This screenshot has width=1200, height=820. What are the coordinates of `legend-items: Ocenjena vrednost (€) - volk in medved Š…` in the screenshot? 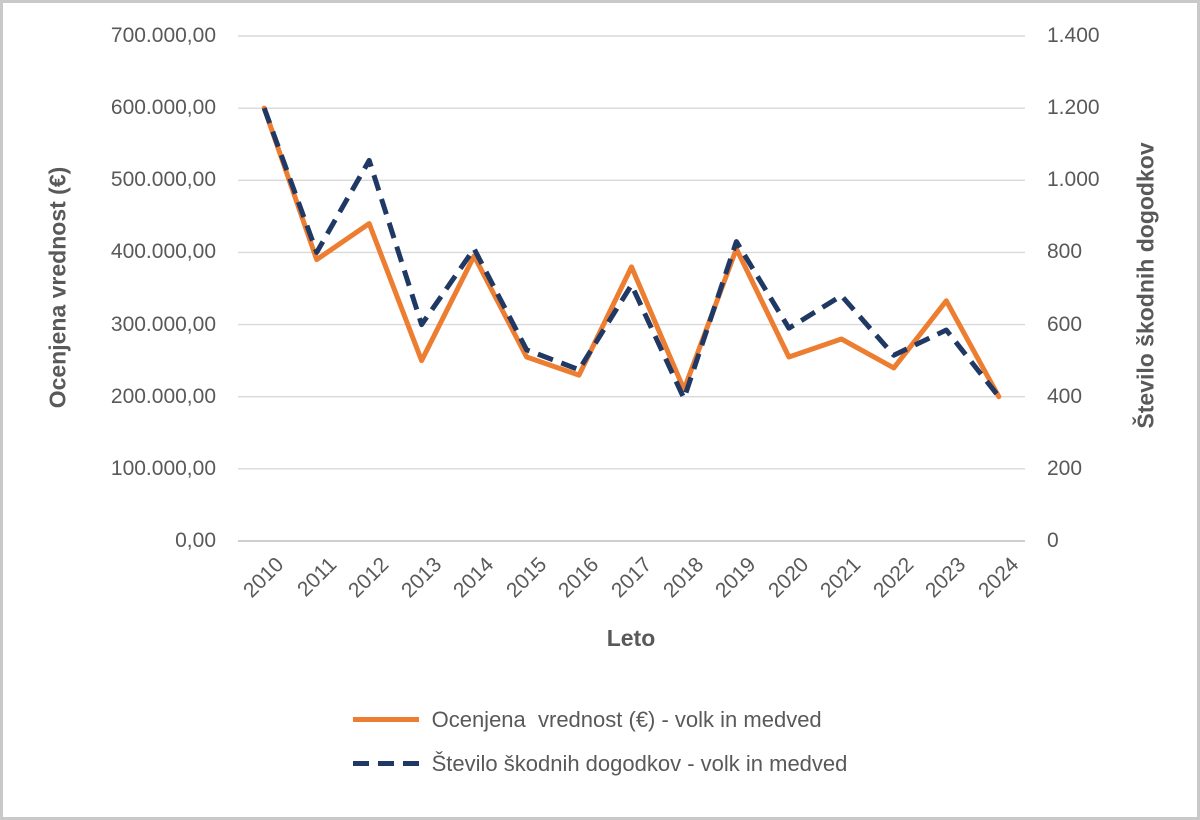 It's located at (600, 741).